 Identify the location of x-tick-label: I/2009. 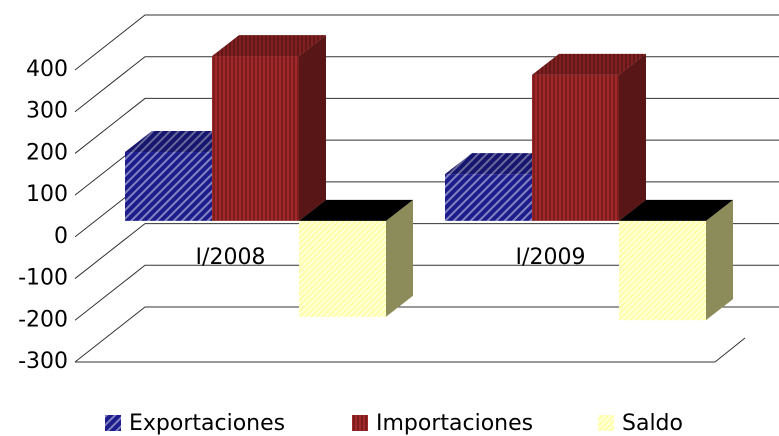
(551, 257).